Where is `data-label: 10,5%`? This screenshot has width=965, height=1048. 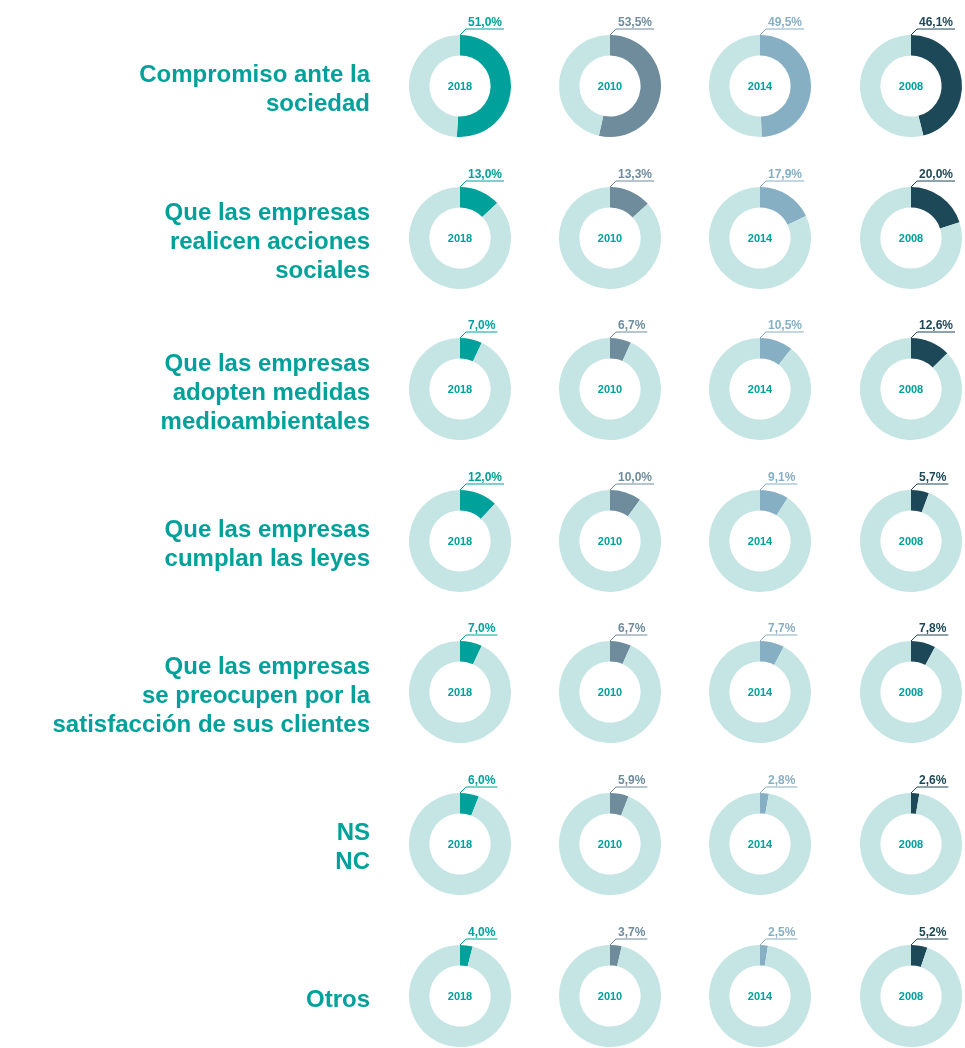 data-label: 10,5% is located at coordinates (785, 325).